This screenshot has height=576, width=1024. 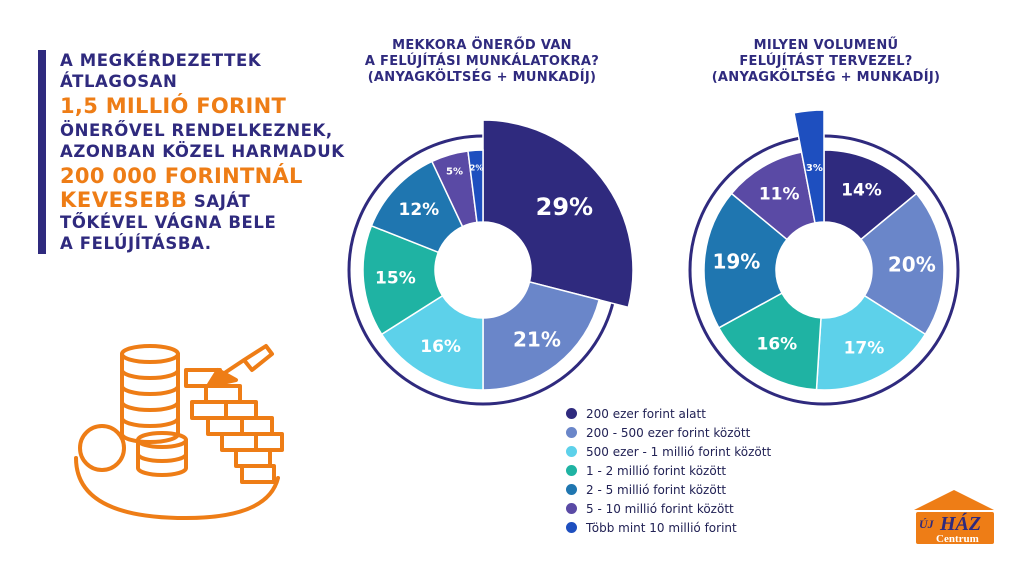 What do you see at coordinates (482, 45) in the screenshot?
I see `chart1-title-line: MEKKORA ÖNERŐD VAN` at bounding box center [482, 45].